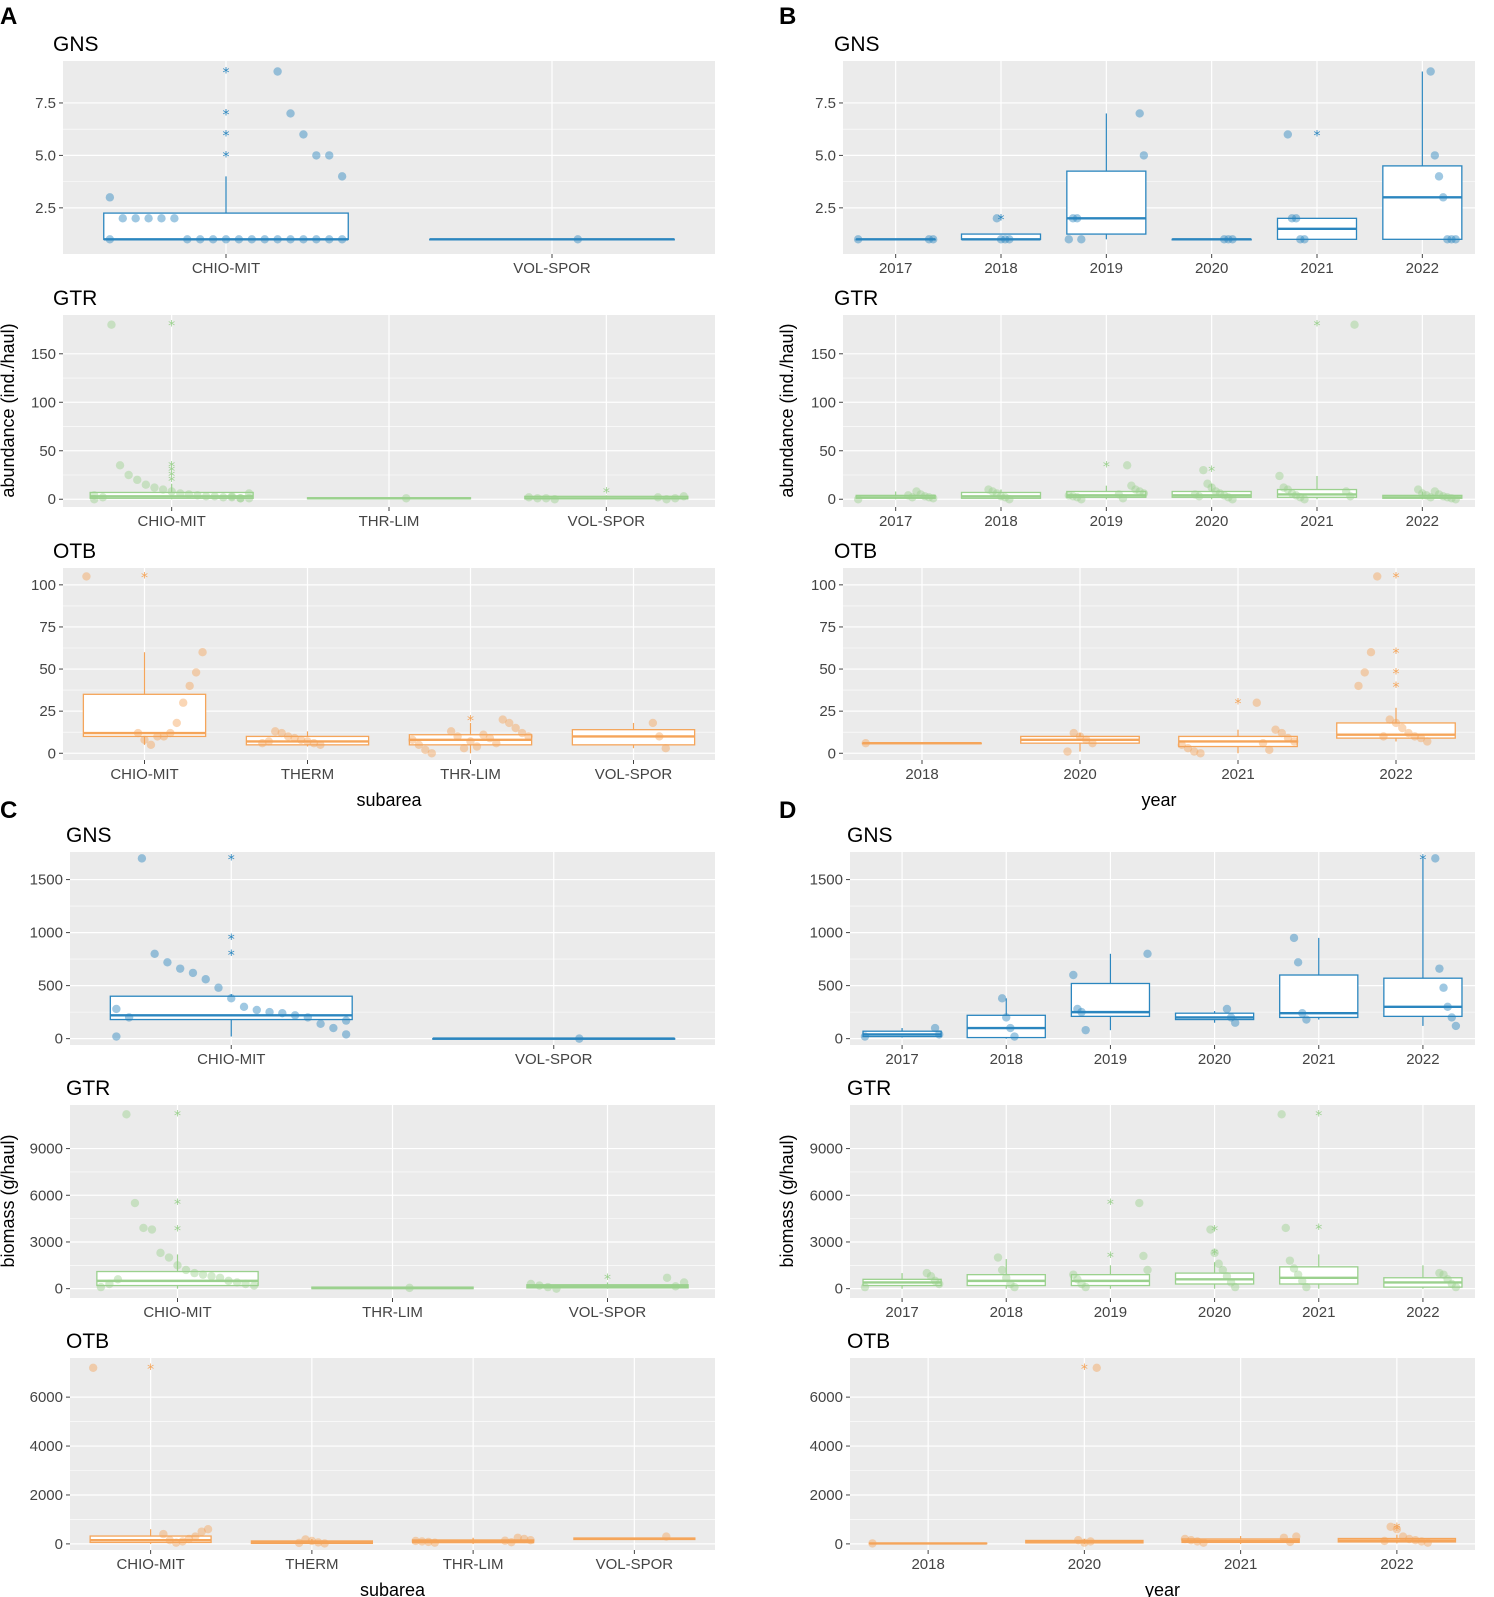 The width and height of the screenshot is (1494, 1597). Describe the element at coordinates (50, 986) in the screenshot. I see `y-tick-label: 500` at that location.